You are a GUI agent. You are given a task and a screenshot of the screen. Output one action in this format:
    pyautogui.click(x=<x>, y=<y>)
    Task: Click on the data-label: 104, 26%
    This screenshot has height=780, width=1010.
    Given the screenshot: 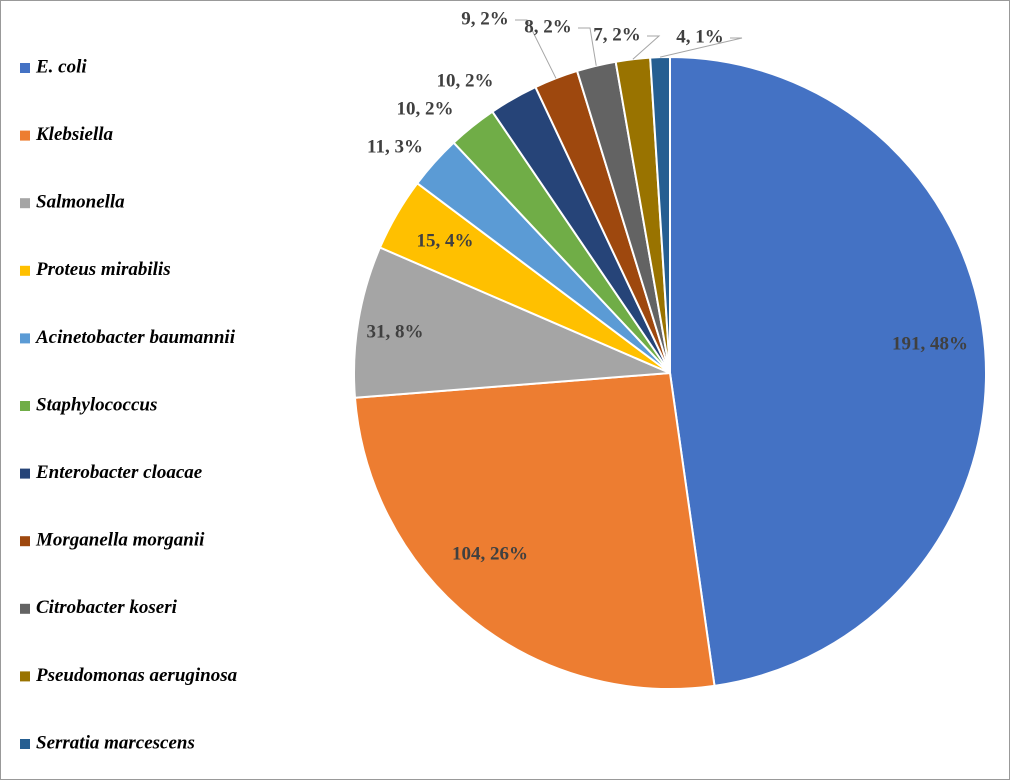 What is the action you would take?
    pyautogui.click(x=490, y=553)
    